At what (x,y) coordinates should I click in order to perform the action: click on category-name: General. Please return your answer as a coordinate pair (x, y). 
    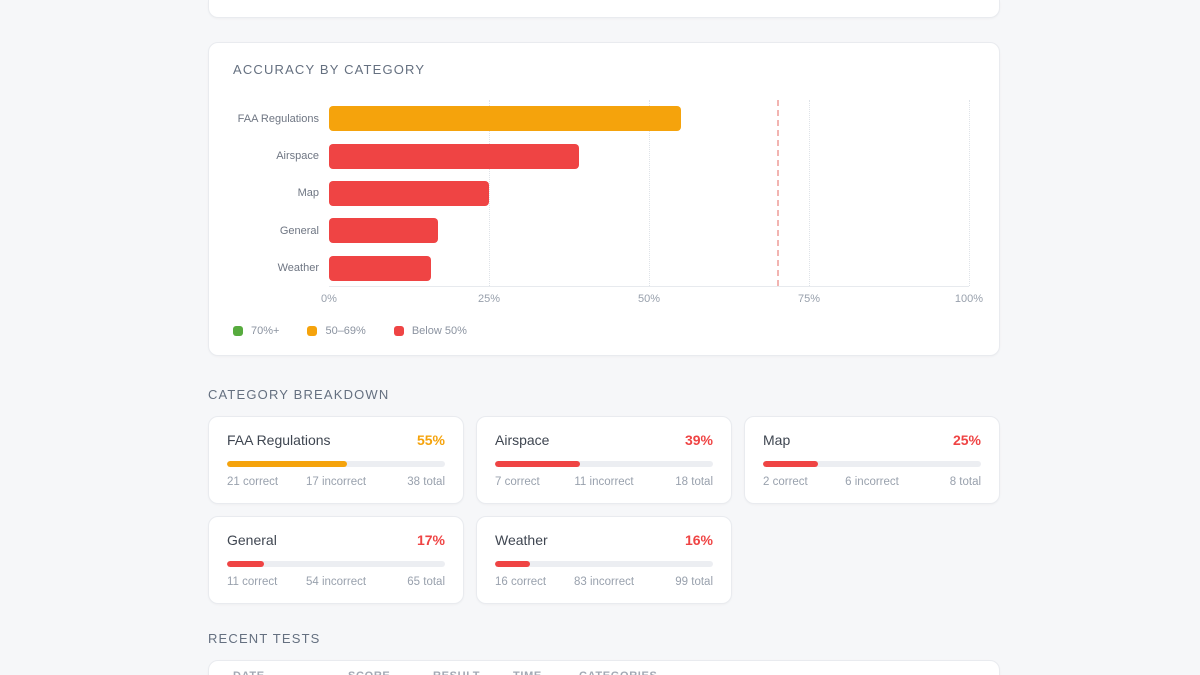
    Looking at the image, I should click on (252, 540).